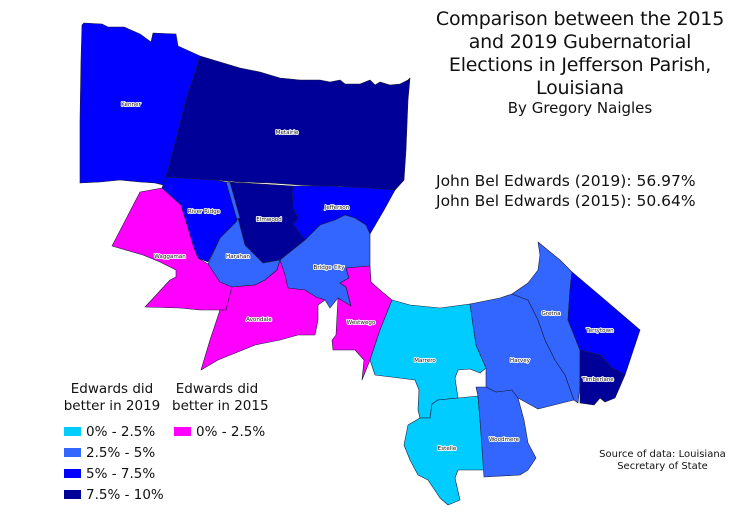 This screenshot has height=528, width=747. Describe the element at coordinates (172, 249) in the screenshot. I see `region-waggaman` at that location.